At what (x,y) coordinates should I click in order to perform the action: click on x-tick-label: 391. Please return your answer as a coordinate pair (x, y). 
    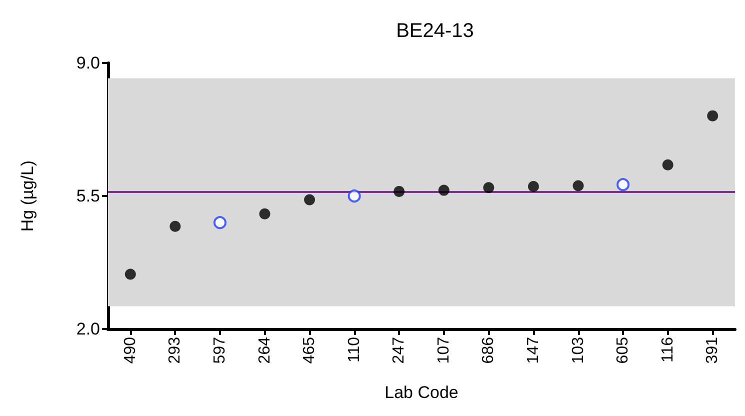
    Looking at the image, I should click on (713, 350).